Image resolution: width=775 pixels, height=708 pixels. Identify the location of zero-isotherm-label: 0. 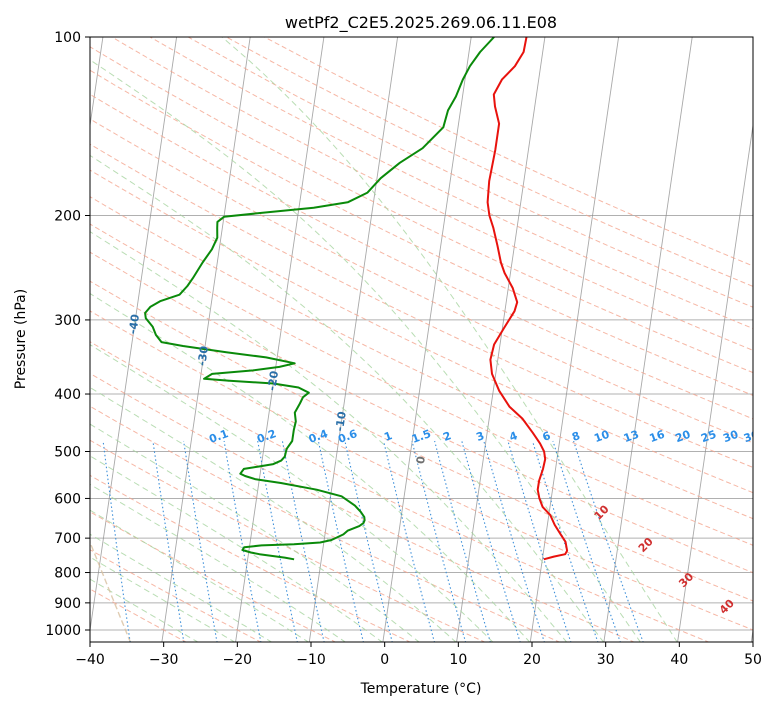
(421, 460).